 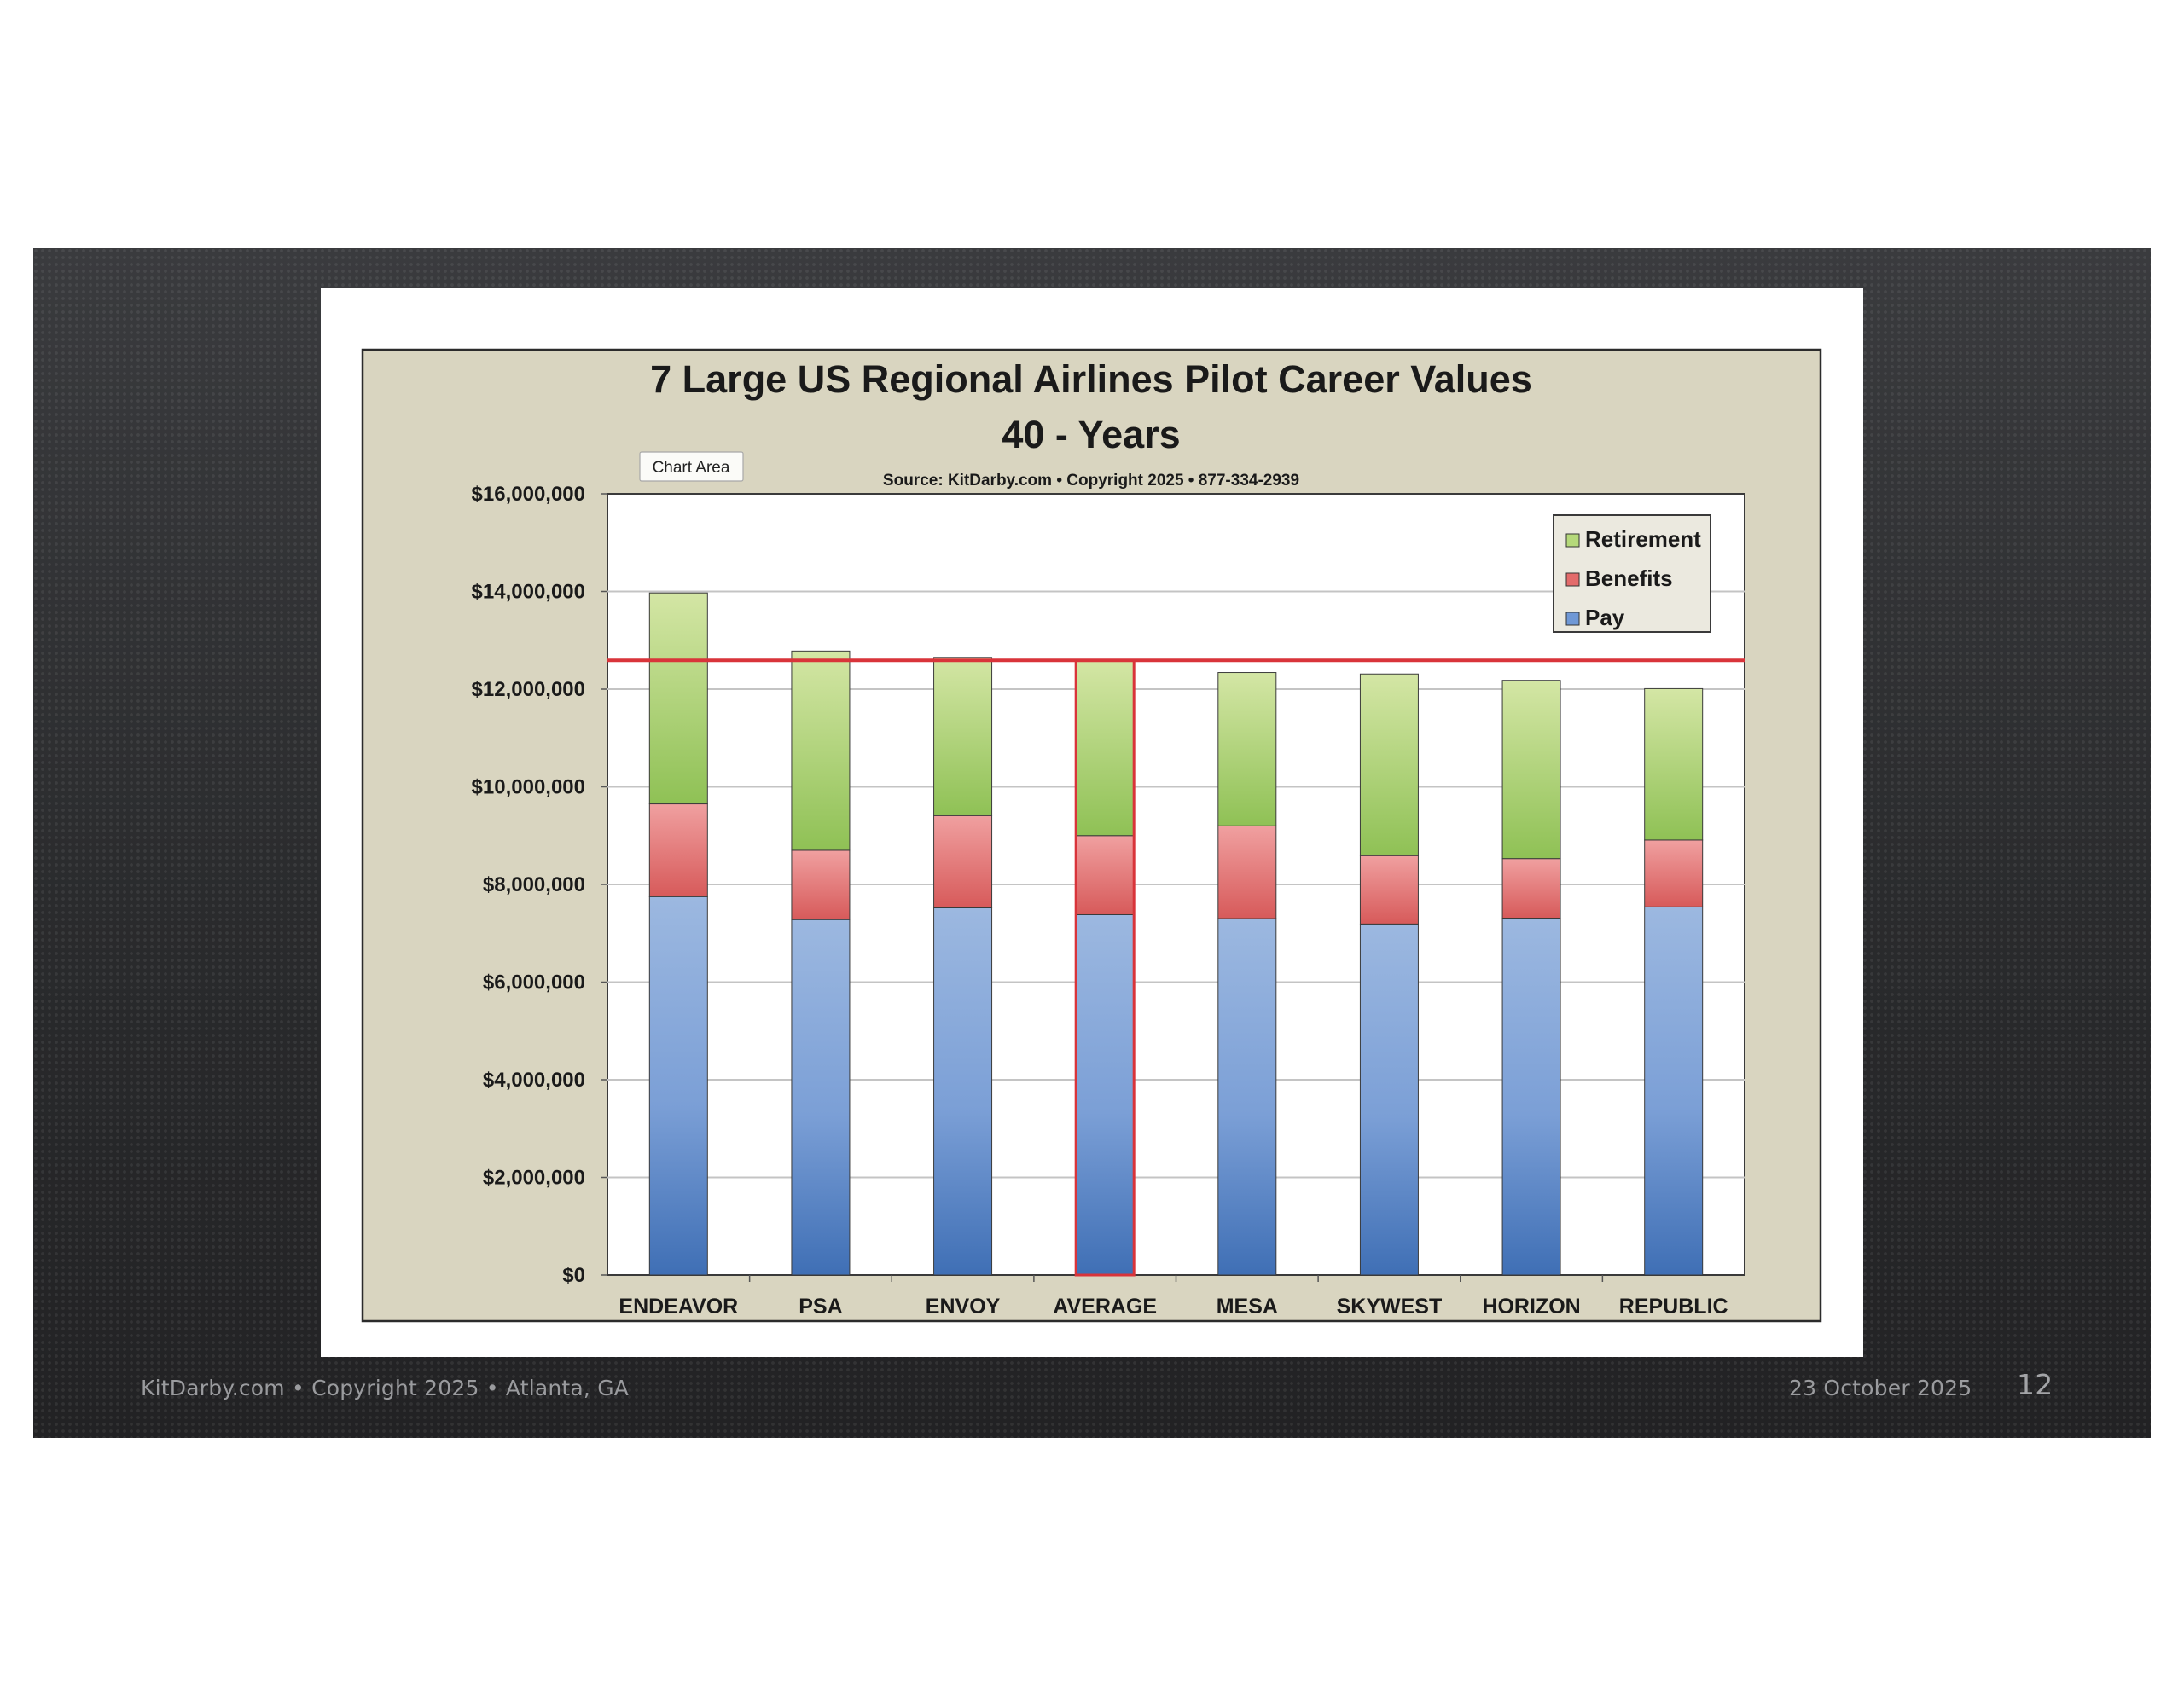 What do you see at coordinates (529, 494) in the screenshot?
I see `y-tick-label: $16,000,000` at bounding box center [529, 494].